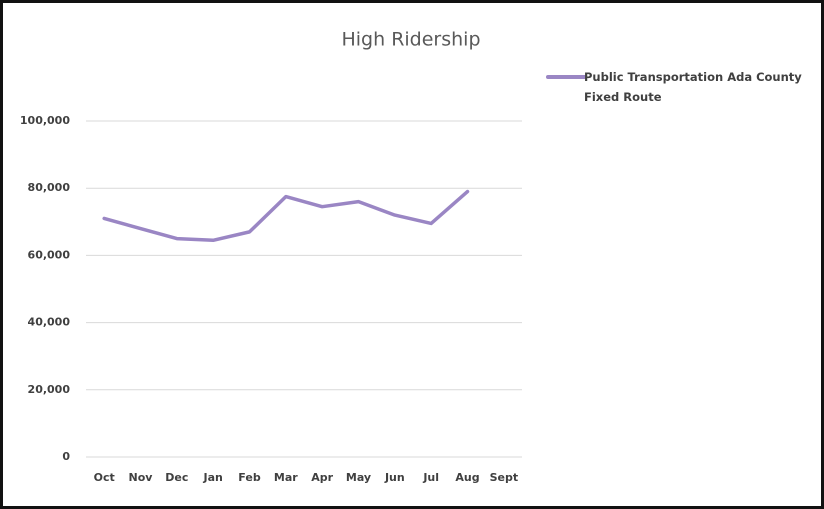 The width and height of the screenshot is (824, 509). Describe the element at coordinates (104, 477) in the screenshot. I see `x-tick-label: Oct` at that location.